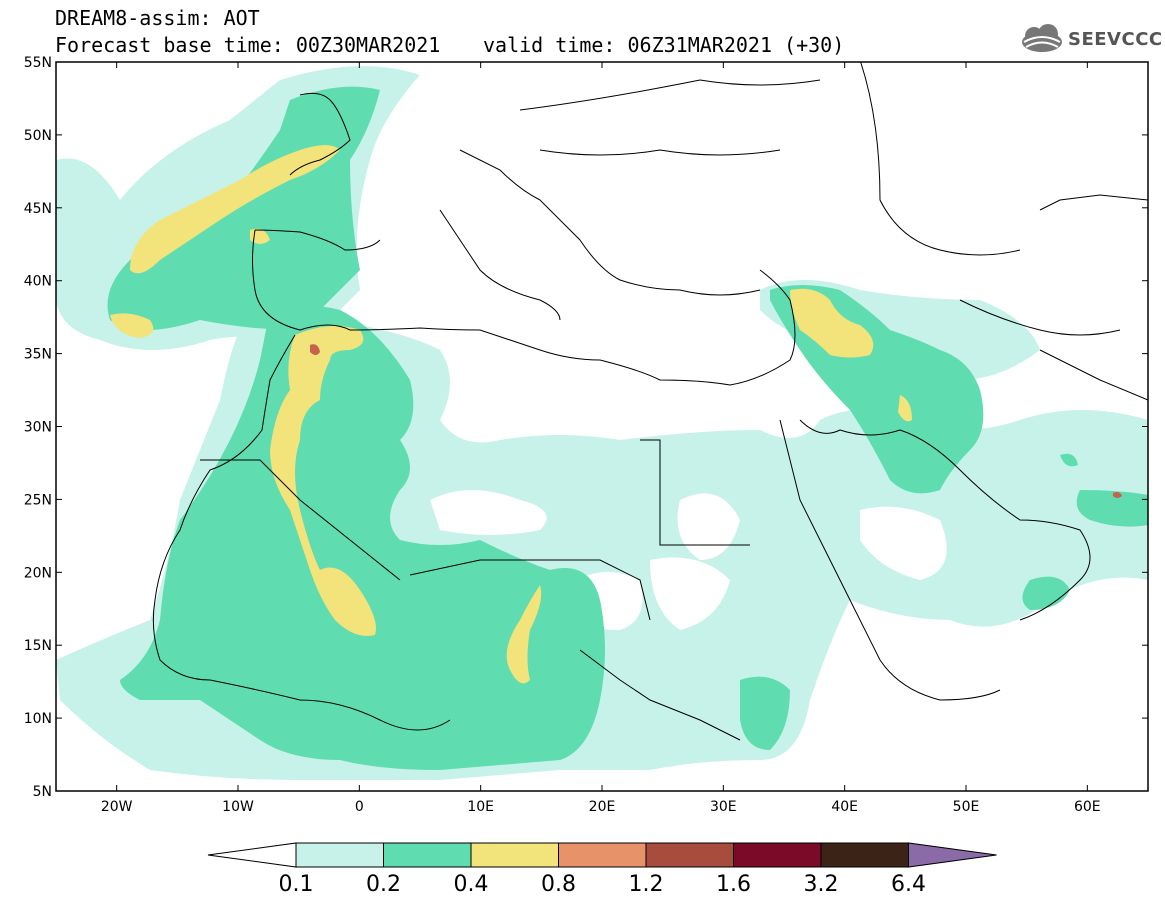 Image resolution: width=1165 pixels, height=905 pixels. Describe the element at coordinates (1115, 39) in the screenshot. I see `logo-text: SEEVCCC` at that location.